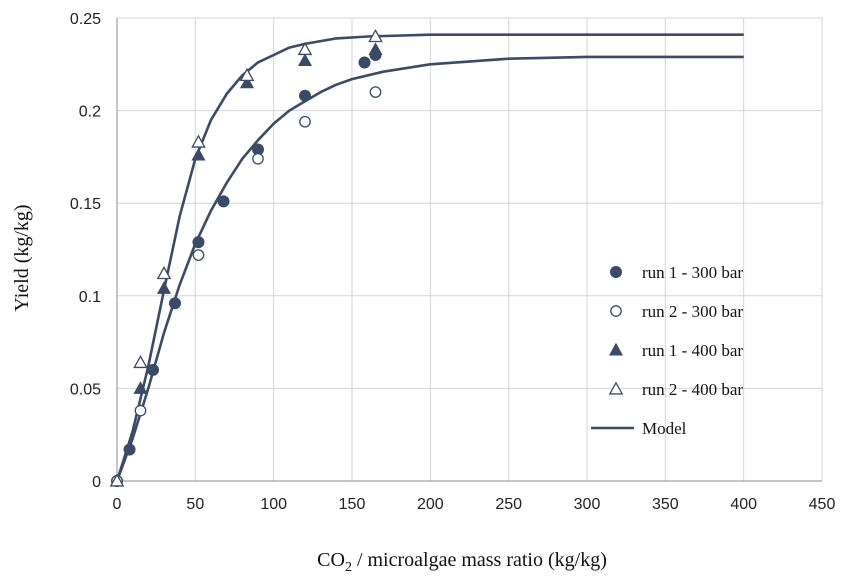  I want to click on y-tick-labels: 0 0.05 0.1 0.15 0.2 0.25, so click(85, 251).